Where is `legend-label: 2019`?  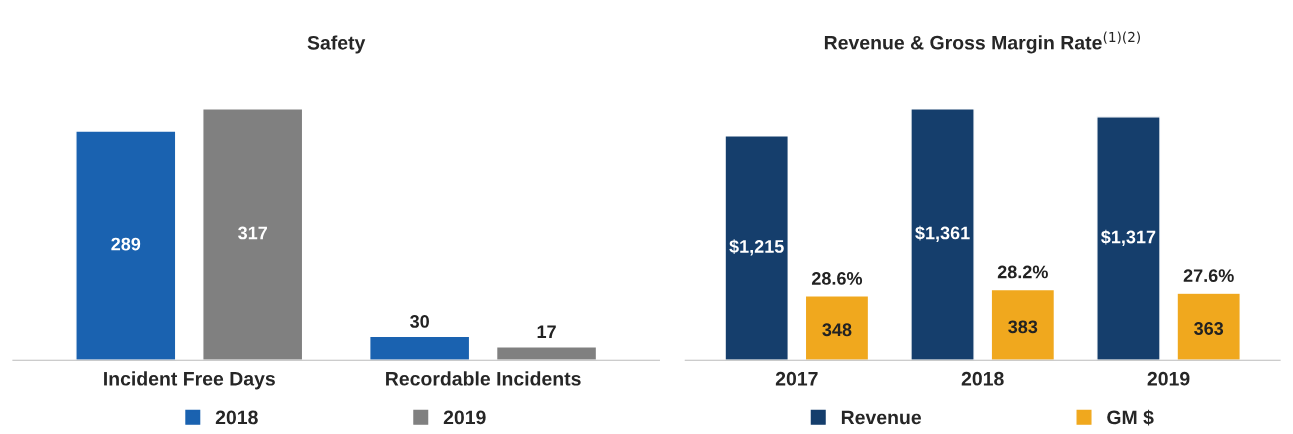 legend-label: 2019 is located at coordinates (464, 417).